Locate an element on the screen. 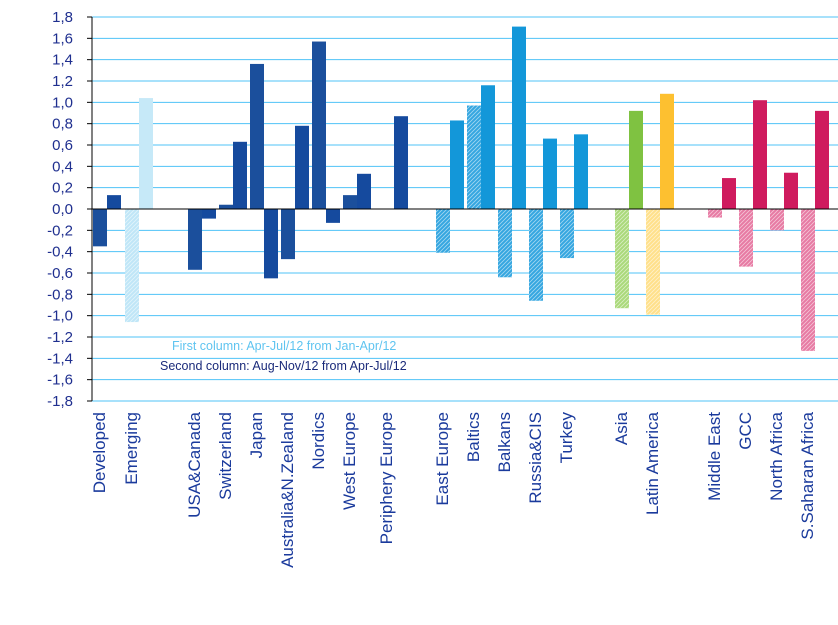 Image resolution: width=838 pixels, height=625 pixels. category-label: Australia&N.Zealand is located at coordinates (287, 490).